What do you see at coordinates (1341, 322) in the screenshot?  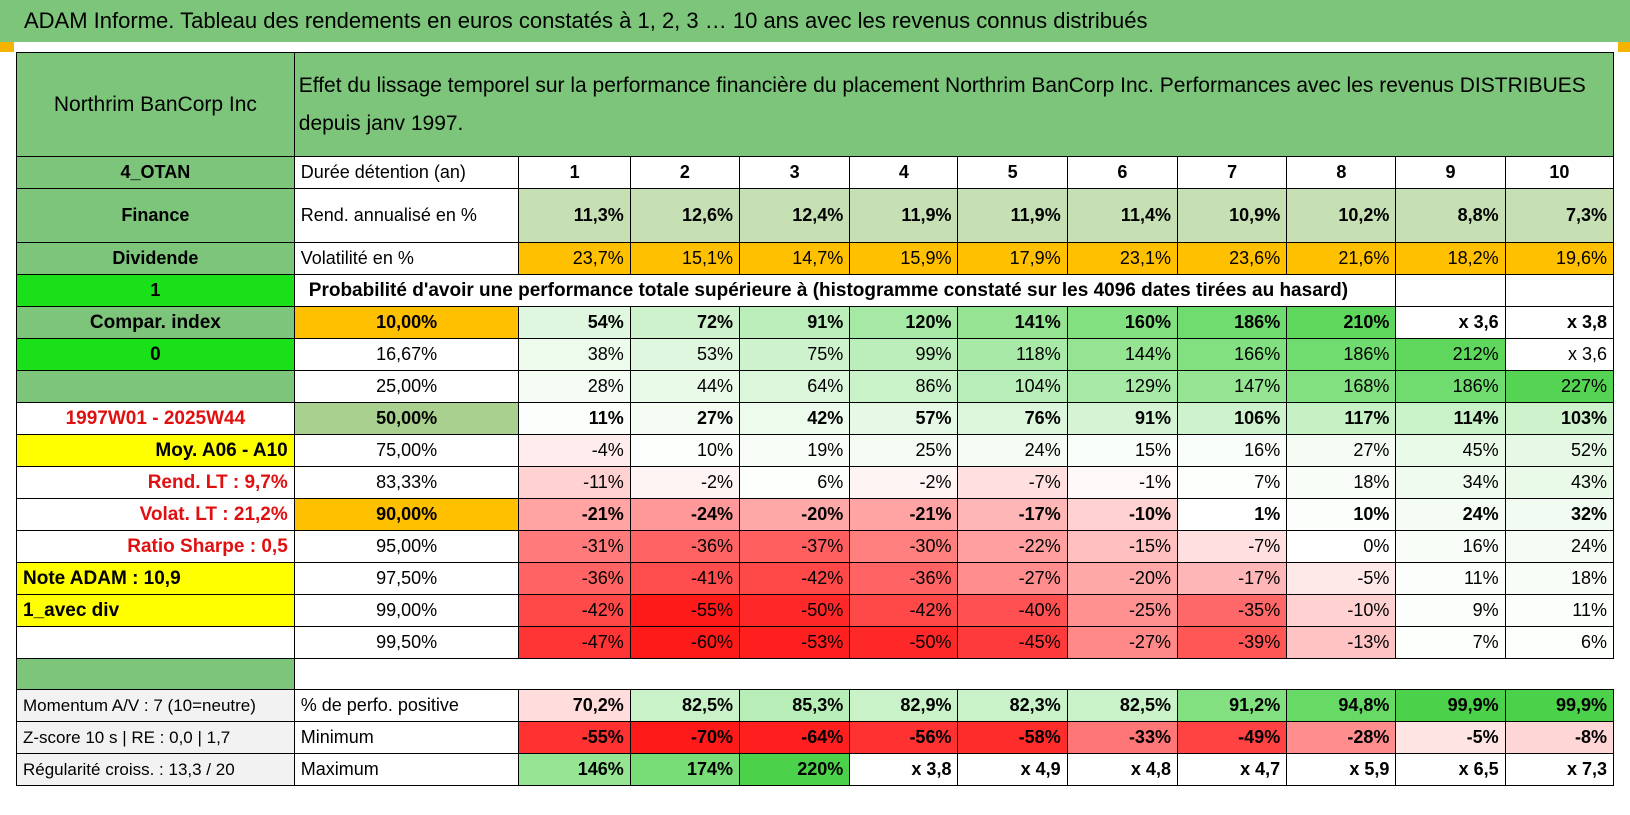 I see `probability-value: 210%` at bounding box center [1341, 322].